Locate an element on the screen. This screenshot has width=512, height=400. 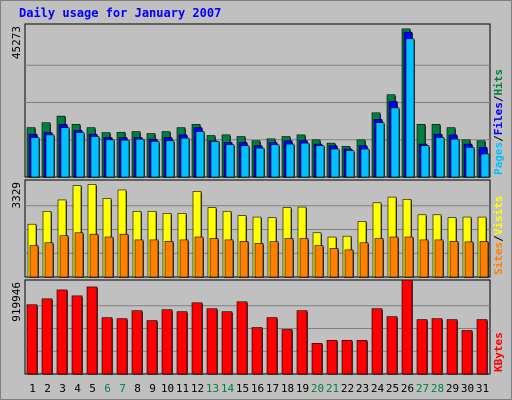
panel-hits_files_pages-legend: Pages/Files/Hits is located at coordinates (498, 122).